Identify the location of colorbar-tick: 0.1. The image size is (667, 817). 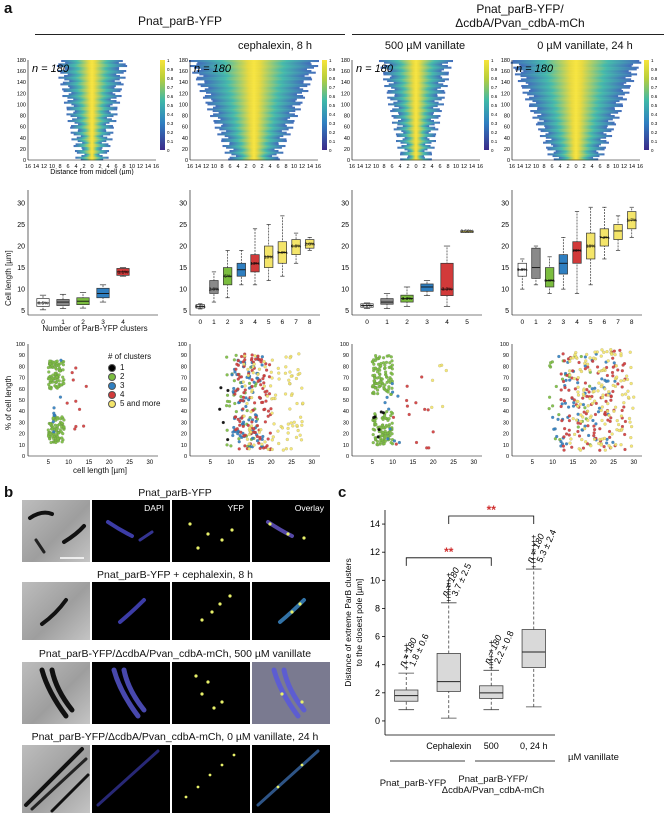
(654, 141).